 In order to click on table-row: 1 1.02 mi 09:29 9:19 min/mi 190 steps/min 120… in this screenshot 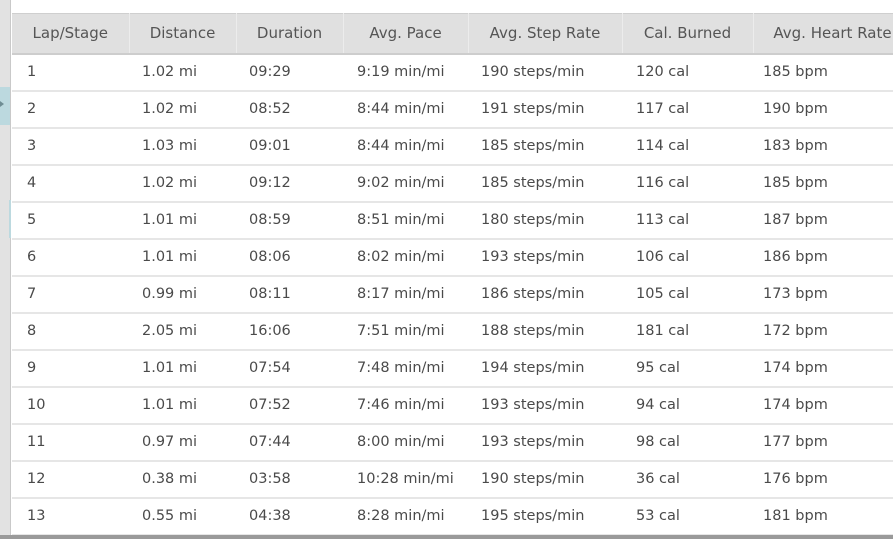, I will do `click(452, 72)`.